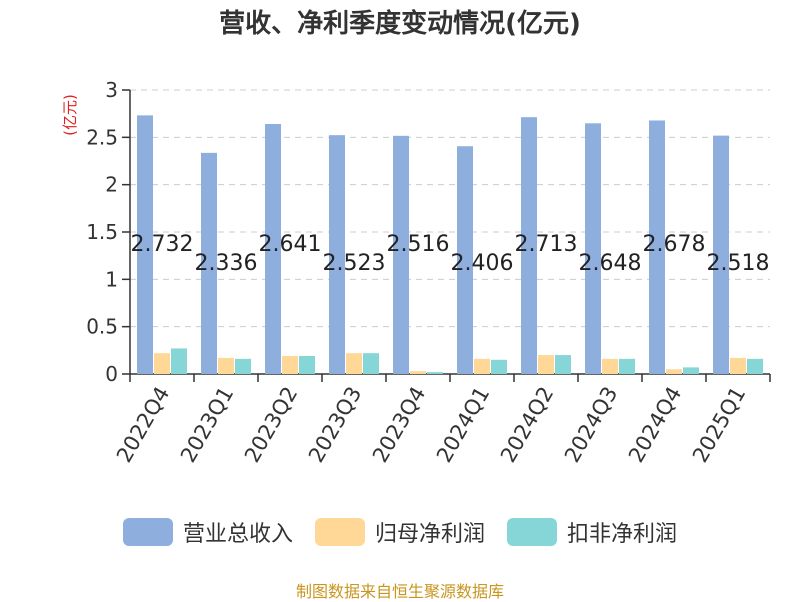  Describe the element at coordinates (111, 279) in the screenshot. I see `y-tick-label: 1` at that location.